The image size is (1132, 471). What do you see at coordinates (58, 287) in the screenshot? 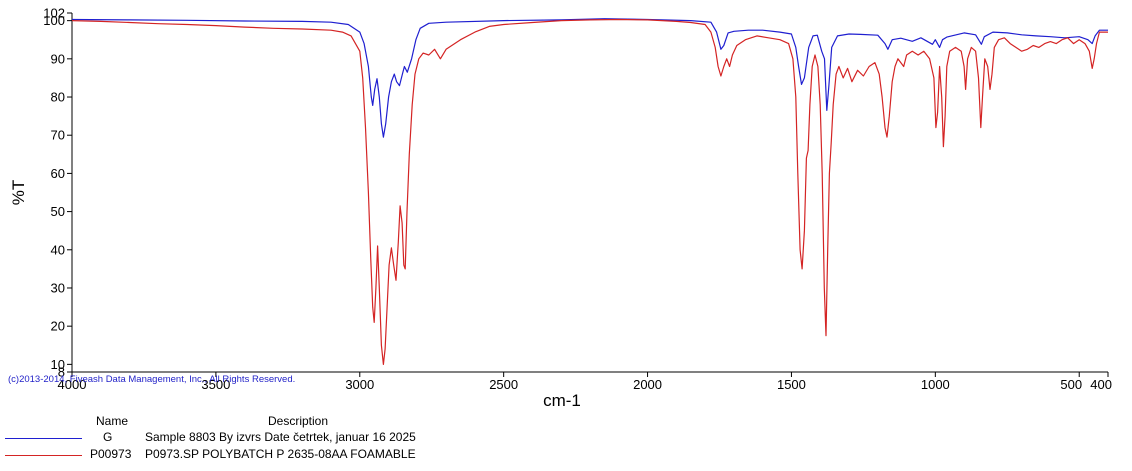
I see `y-tick-label: 30` at bounding box center [58, 287].